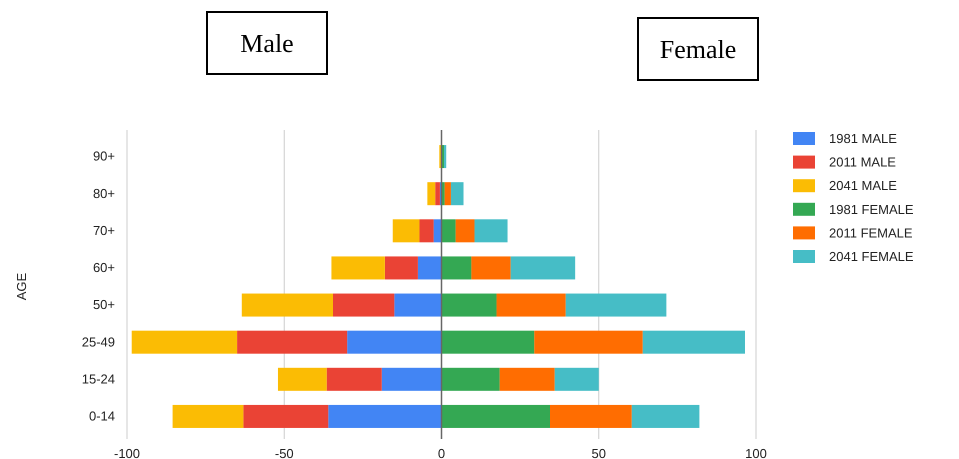 The height and width of the screenshot is (459, 959). What do you see at coordinates (442, 452) in the screenshot?
I see `x-tick-label: 0` at bounding box center [442, 452].